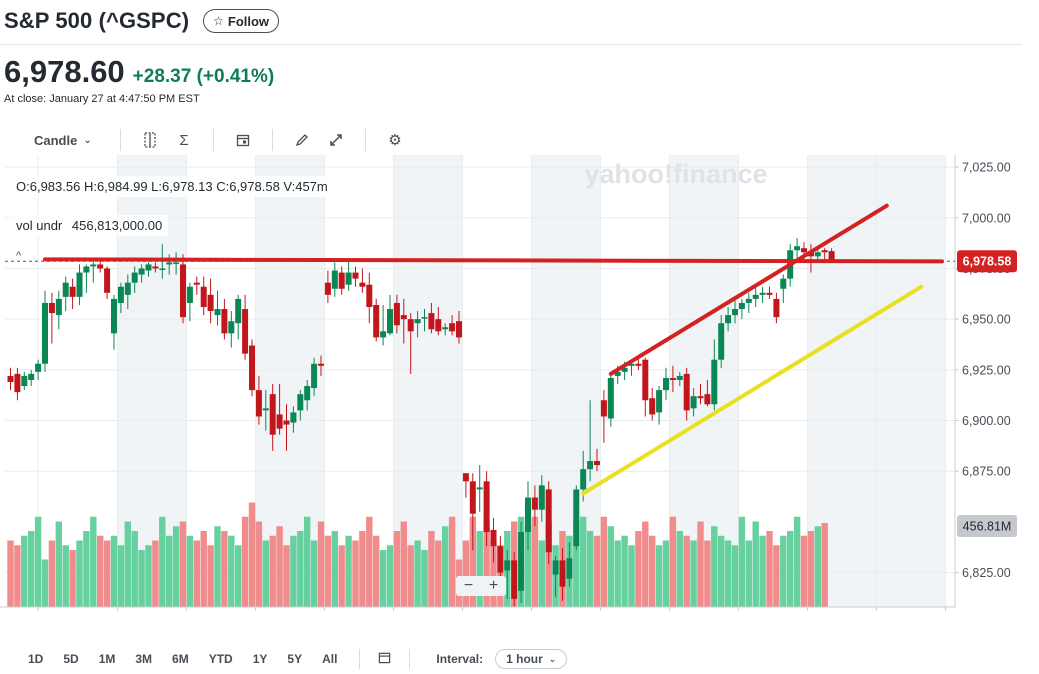 The image size is (1039, 674). What do you see at coordinates (330, 659) in the screenshot?
I see `range-all: All` at bounding box center [330, 659].